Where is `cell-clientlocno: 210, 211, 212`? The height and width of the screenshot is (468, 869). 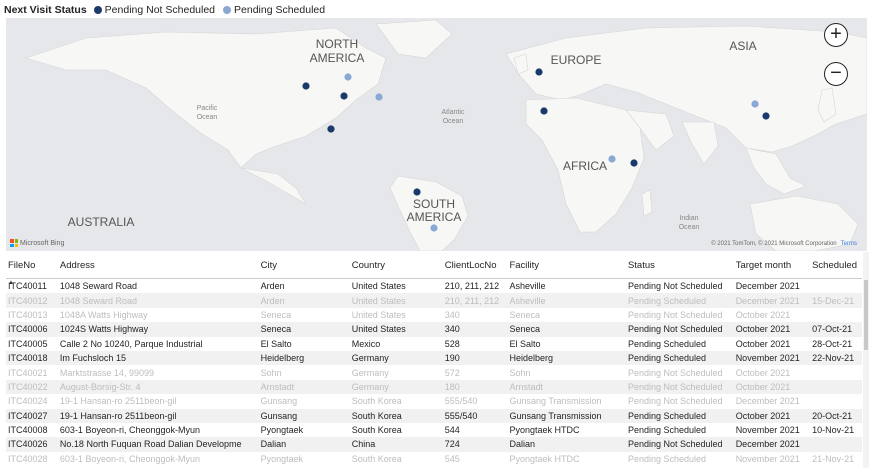
cell-clientlocno: 210, 211, 212 is located at coordinates (472, 286).